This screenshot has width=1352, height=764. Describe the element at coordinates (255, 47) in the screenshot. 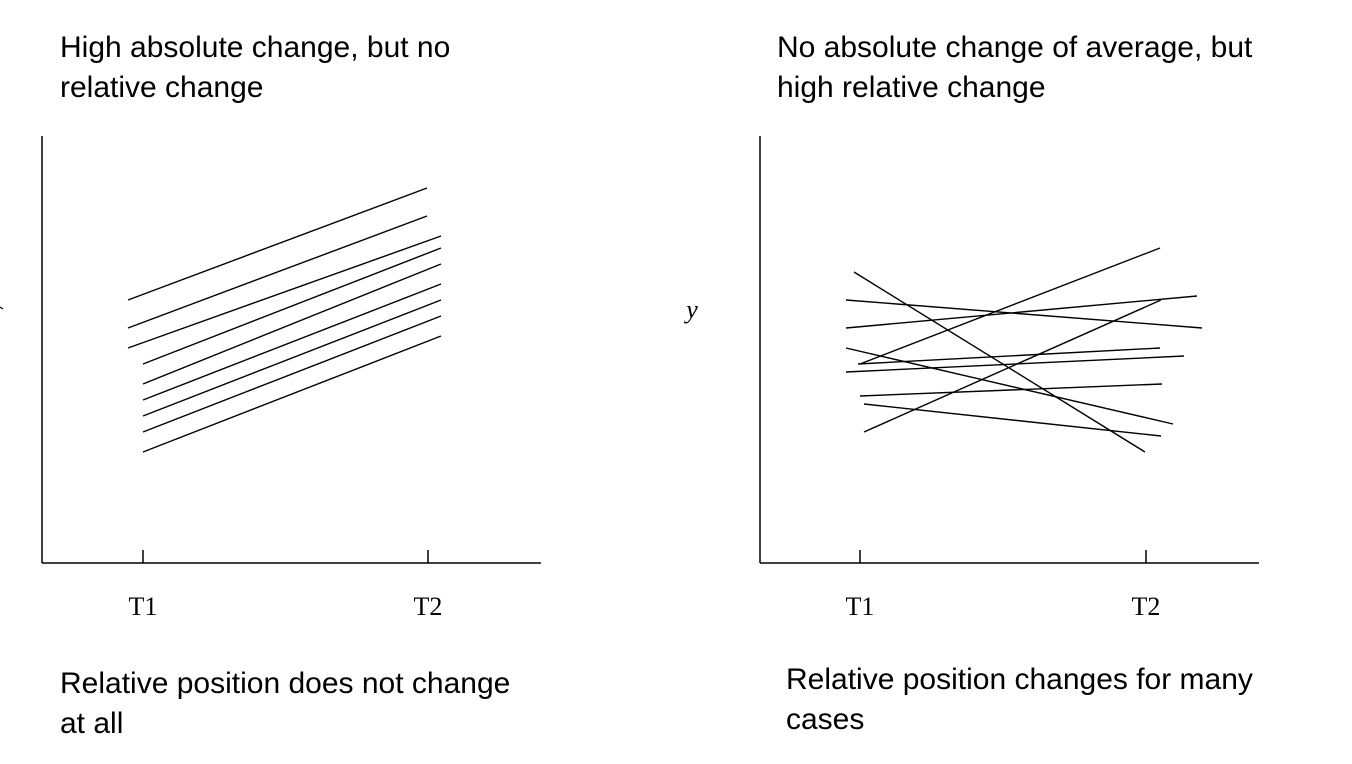

I see `panel-1-title-line-1: High absolute change, but no` at that location.